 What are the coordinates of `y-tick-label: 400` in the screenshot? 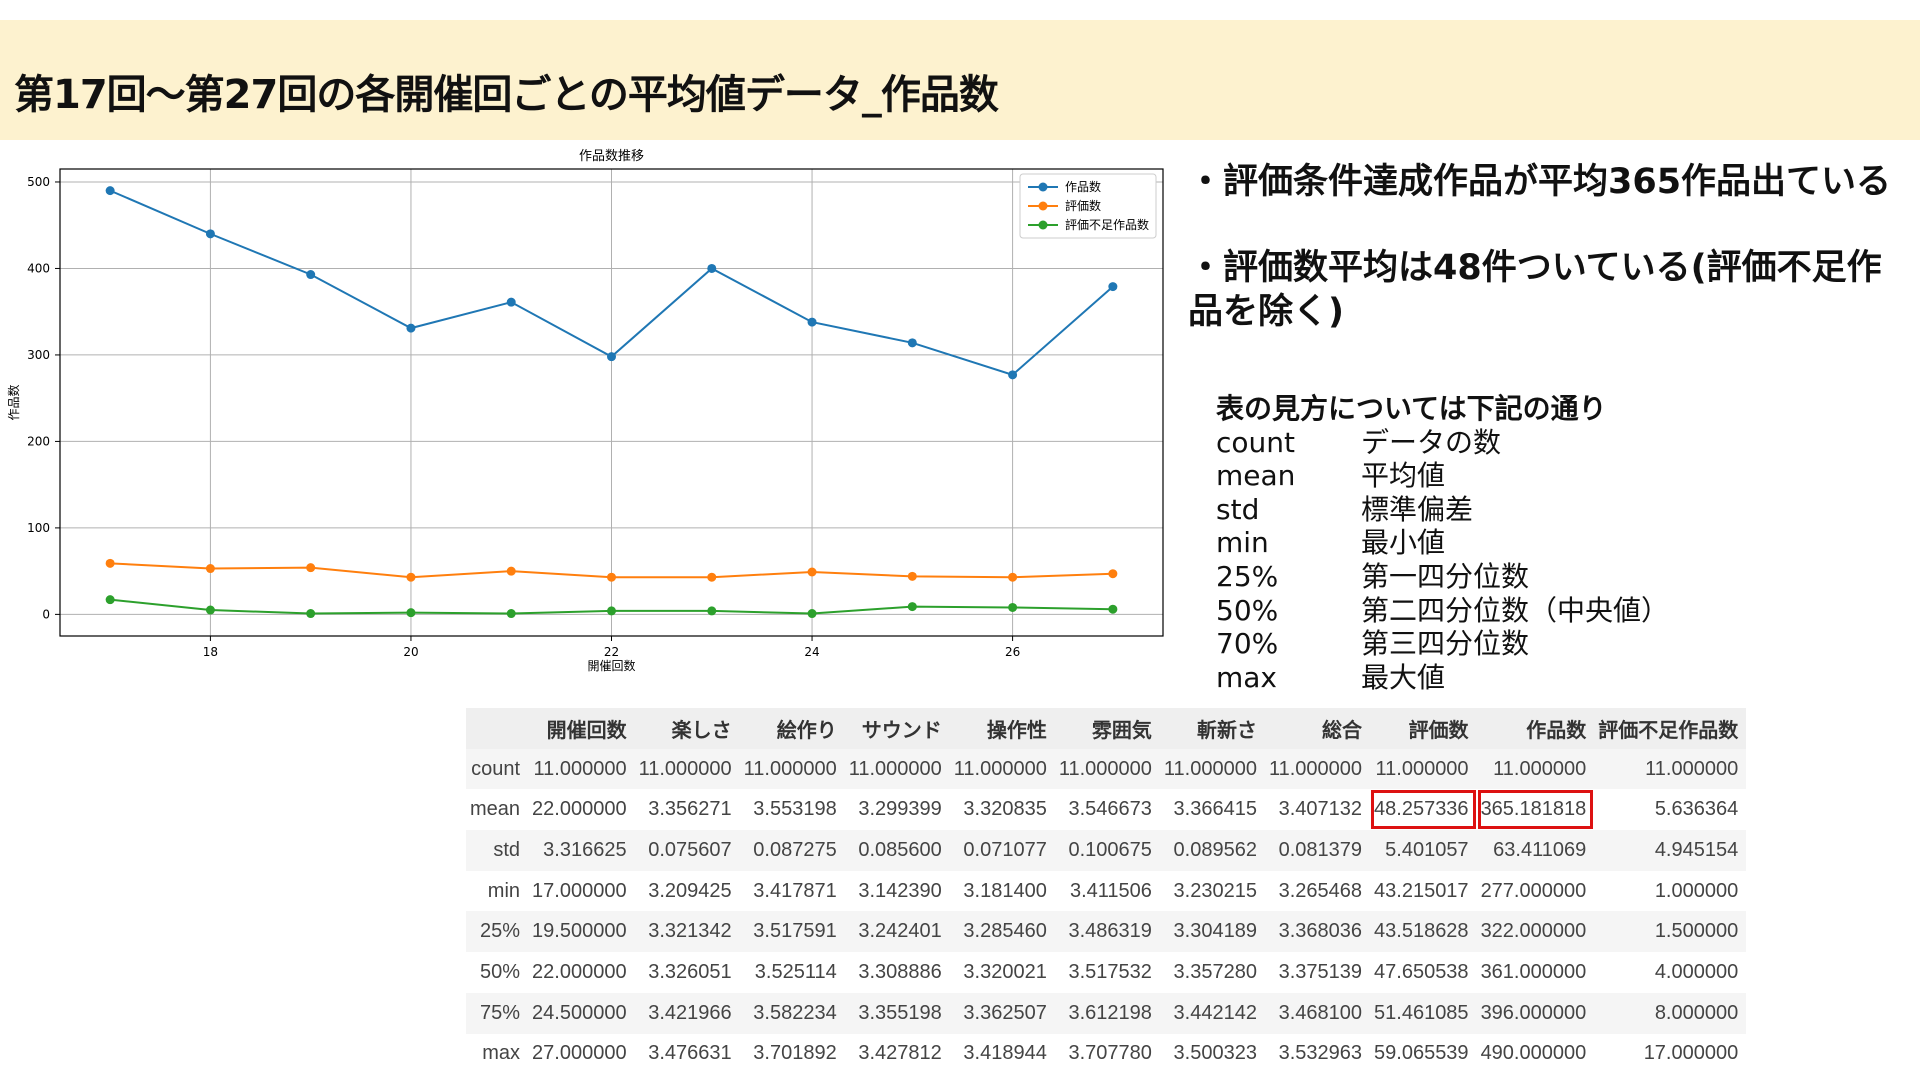 It's located at (38, 268).